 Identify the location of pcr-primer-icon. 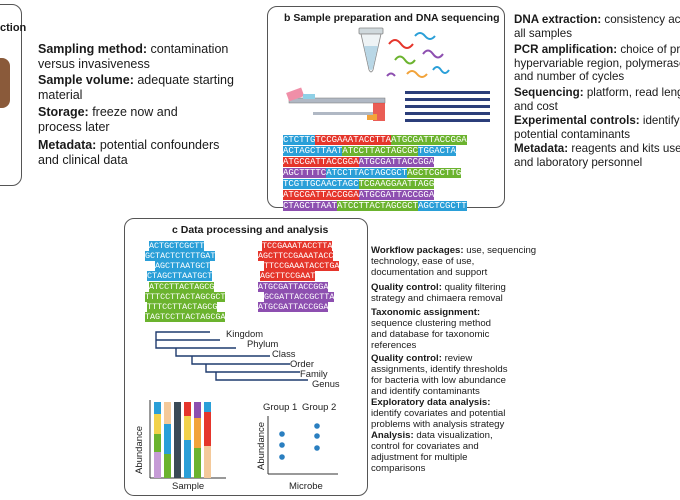
(336, 104).